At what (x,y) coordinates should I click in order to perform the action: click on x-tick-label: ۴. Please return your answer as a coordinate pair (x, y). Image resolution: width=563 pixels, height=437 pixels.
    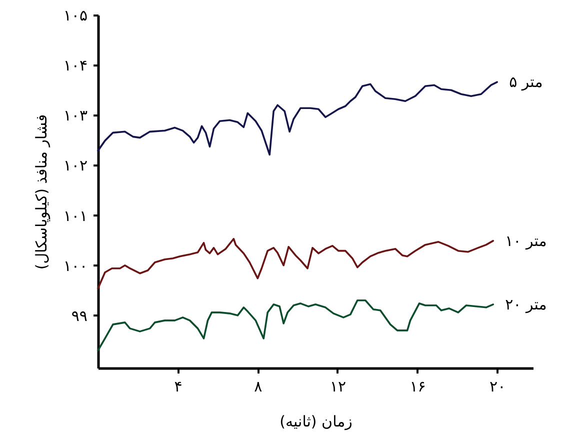
    Looking at the image, I should click on (178, 387).